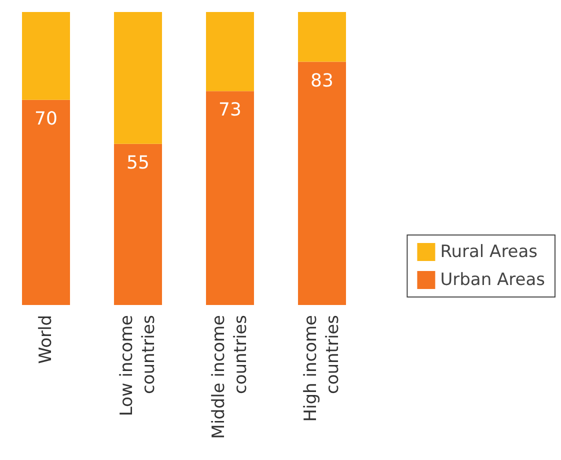 The height and width of the screenshot is (460, 561). Describe the element at coordinates (230, 110) in the screenshot. I see `data-label: 73` at that location.